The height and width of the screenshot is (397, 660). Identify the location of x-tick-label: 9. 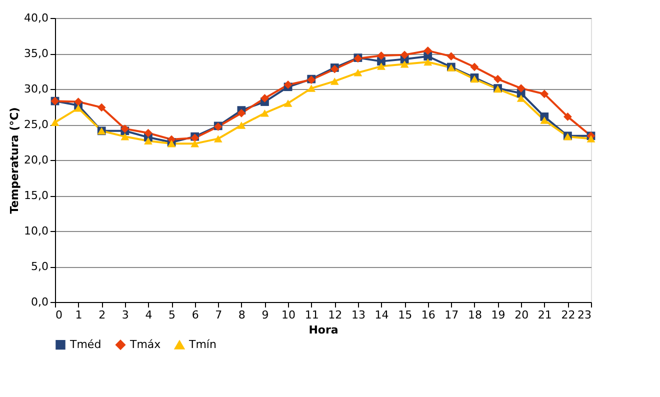
(265, 315).